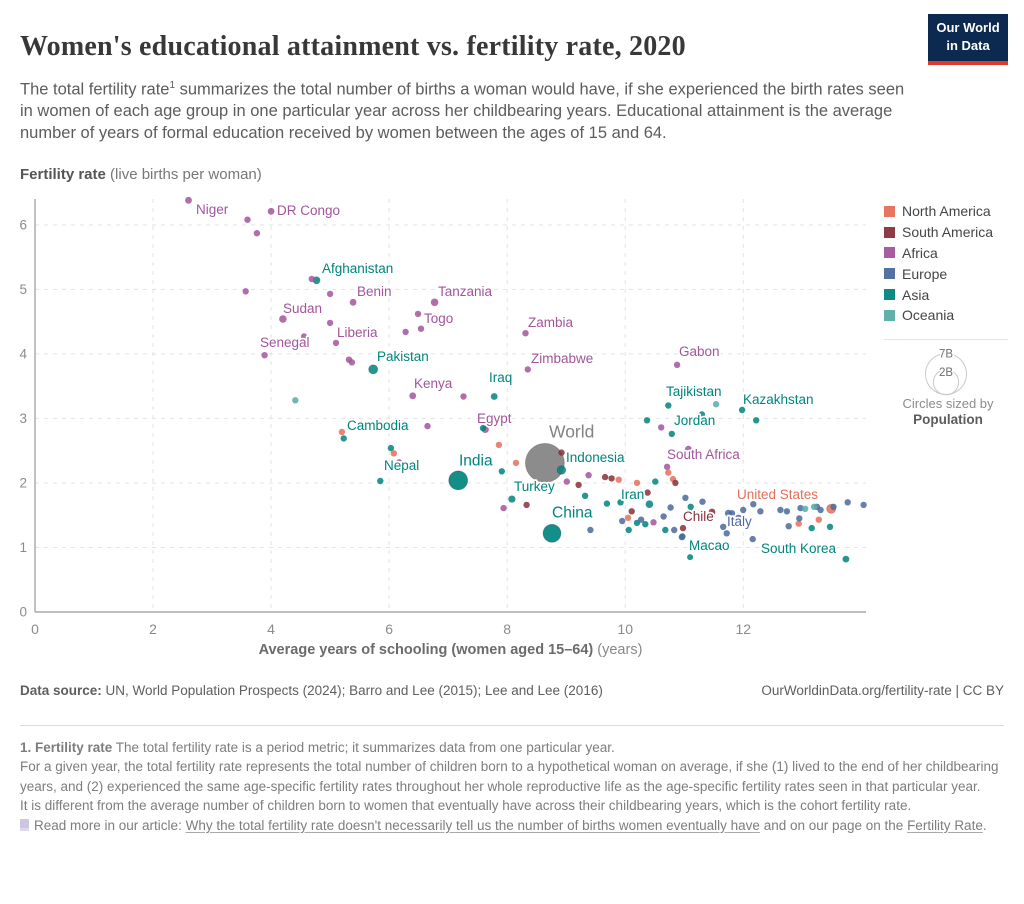 The height and width of the screenshot is (904, 1024). Describe the element at coordinates (336, 343) in the screenshot. I see `data-point-liberia` at that location.